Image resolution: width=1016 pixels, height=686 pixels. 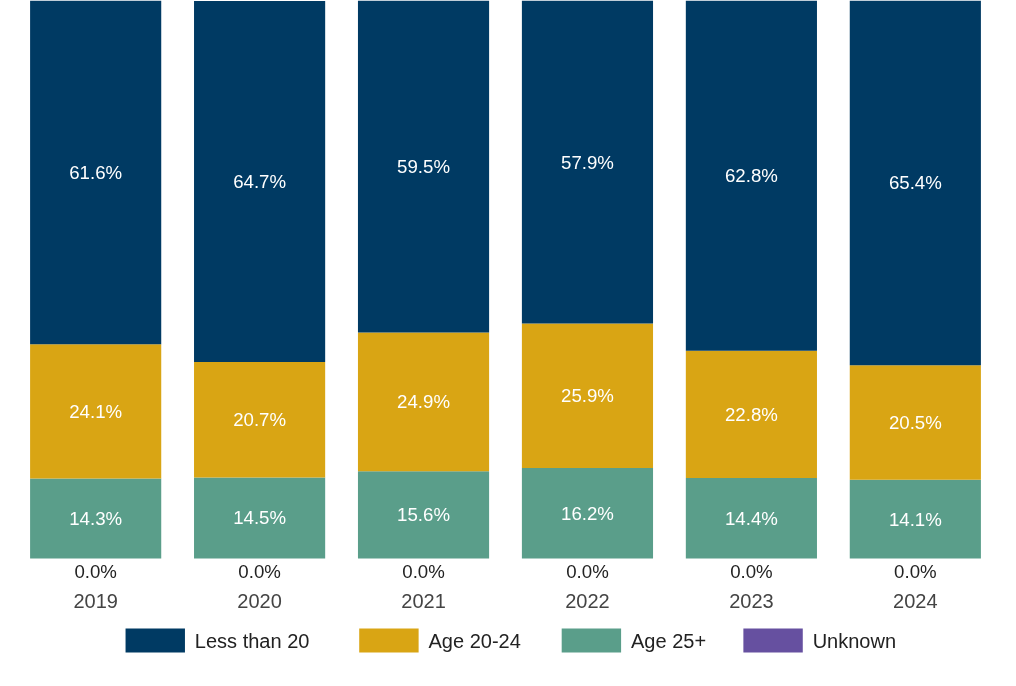 What do you see at coordinates (587, 162) in the screenshot?
I see `data-label: 57.9%` at bounding box center [587, 162].